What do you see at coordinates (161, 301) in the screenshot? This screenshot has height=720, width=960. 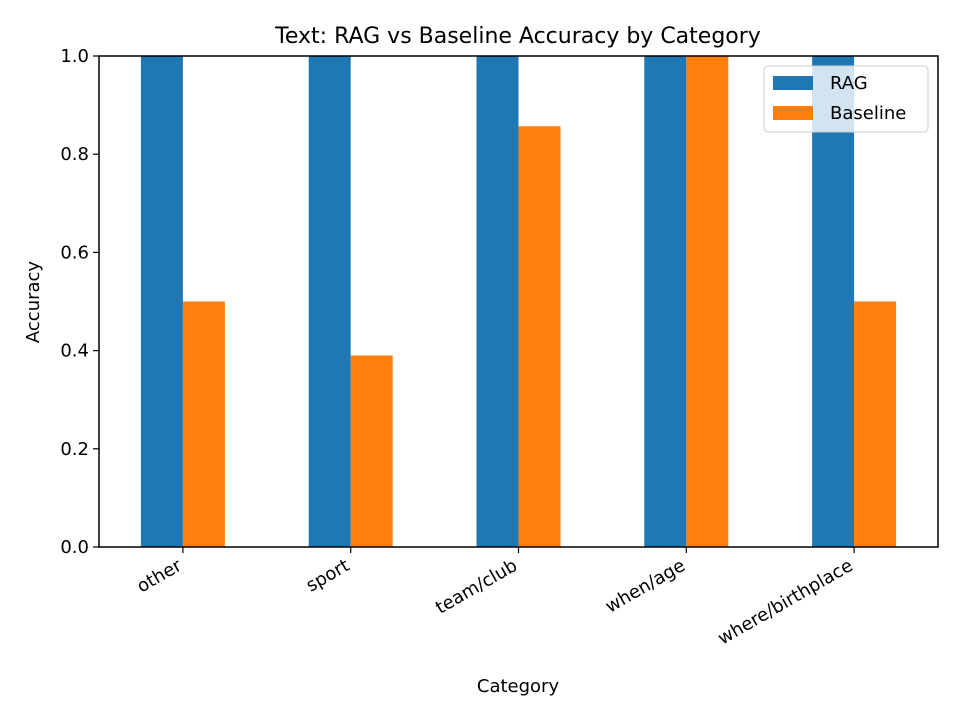 I see `bar-rag-other` at bounding box center [161, 301].